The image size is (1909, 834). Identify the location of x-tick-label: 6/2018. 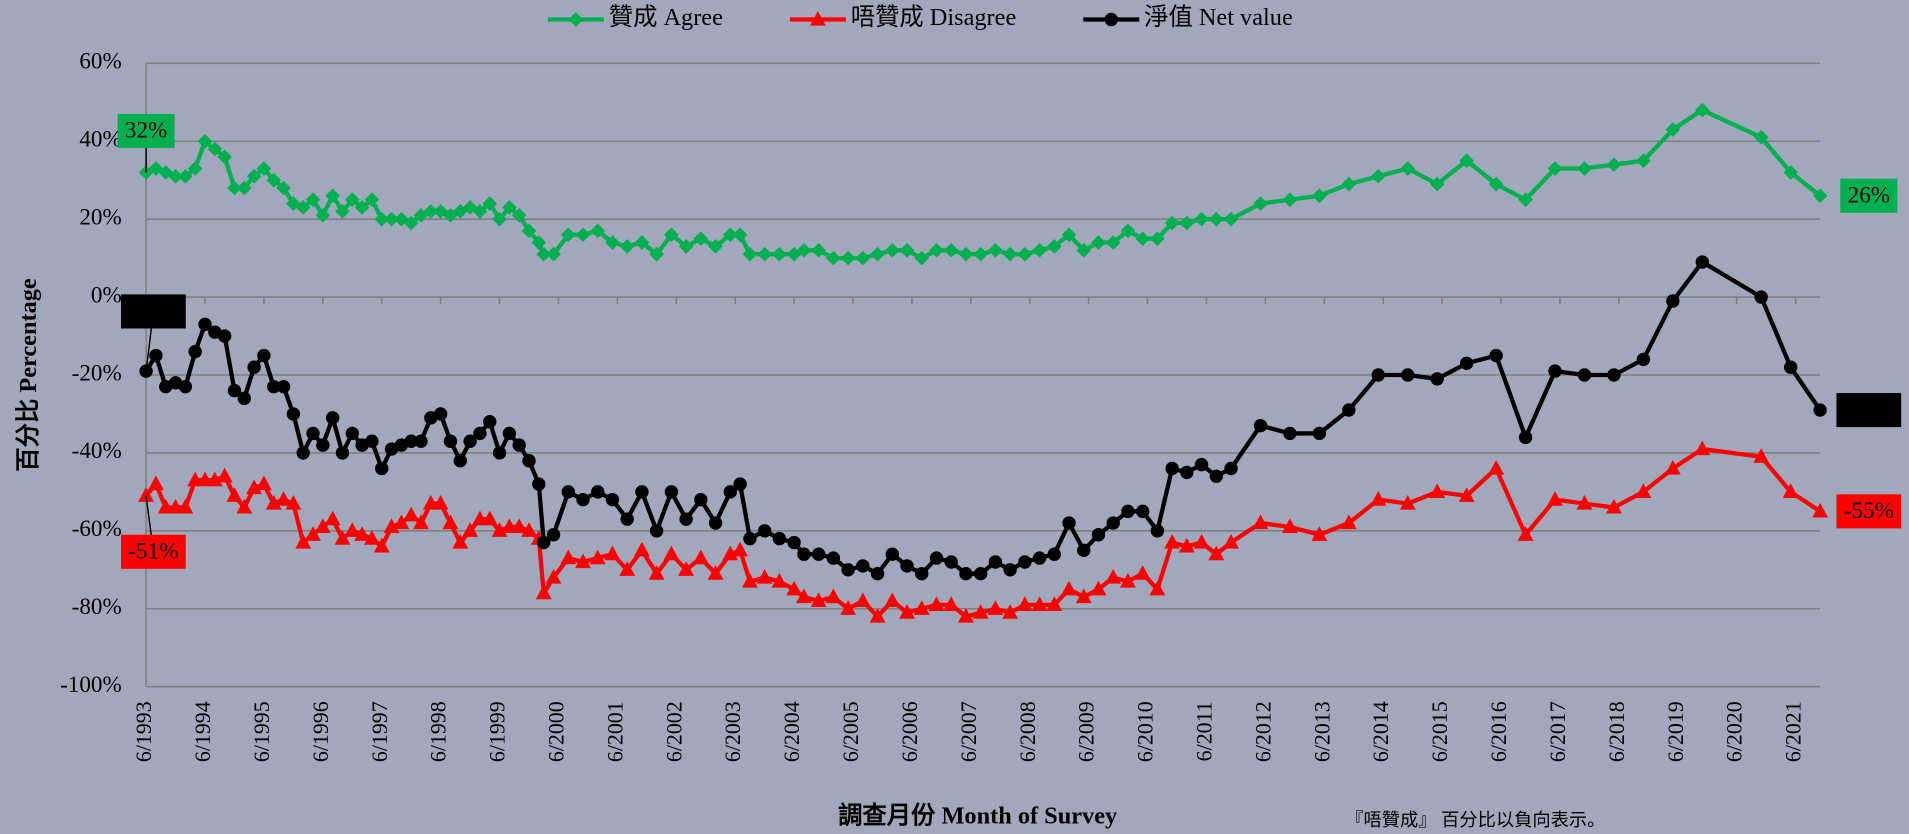
(1616, 731).